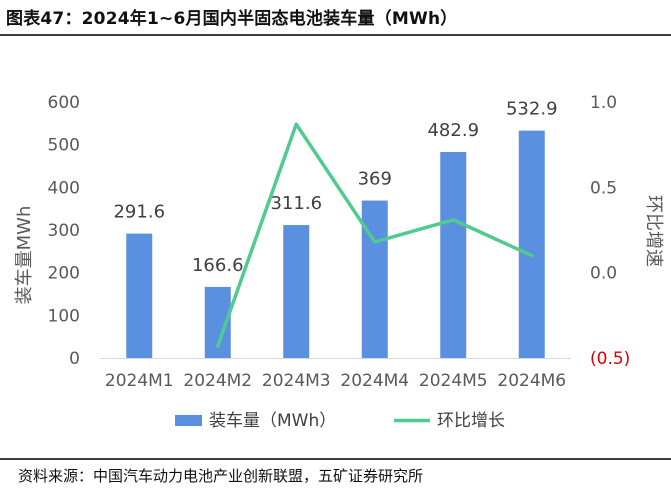 Image resolution: width=671 pixels, height=490 pixels. Describe the element at coordinates (453, 130) in the screenshot. I see `bar-value-label: 482.9` at that location.